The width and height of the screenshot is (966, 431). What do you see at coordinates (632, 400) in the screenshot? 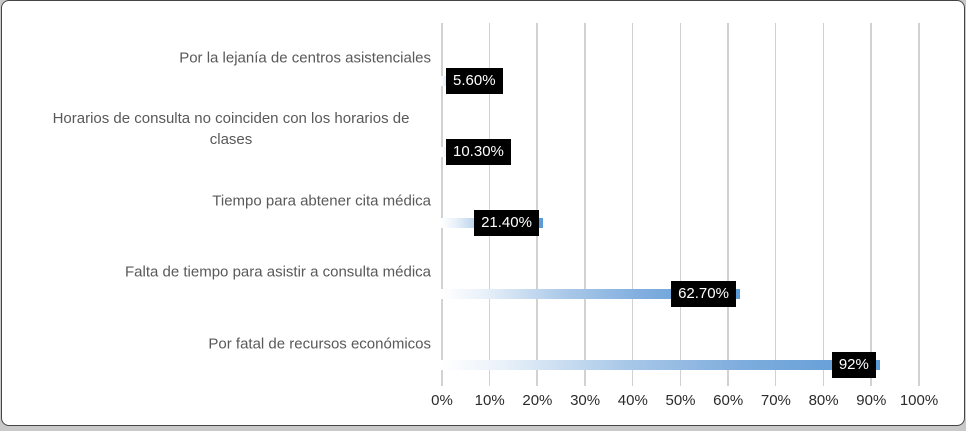
I see `x-axis-tick-label: 40%` at bounding box center [632, 400].